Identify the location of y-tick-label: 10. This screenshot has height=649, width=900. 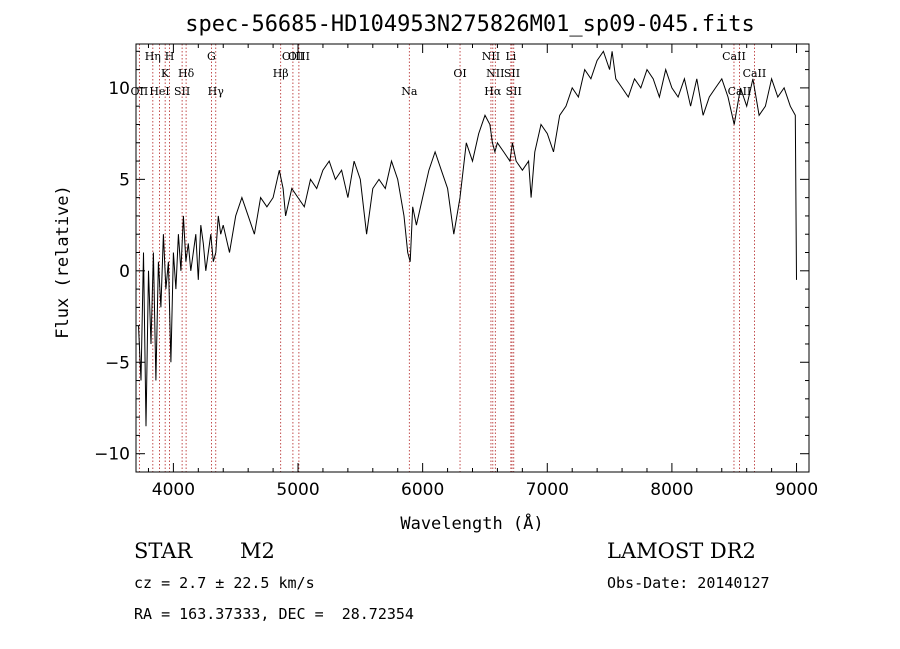
(119, 89).